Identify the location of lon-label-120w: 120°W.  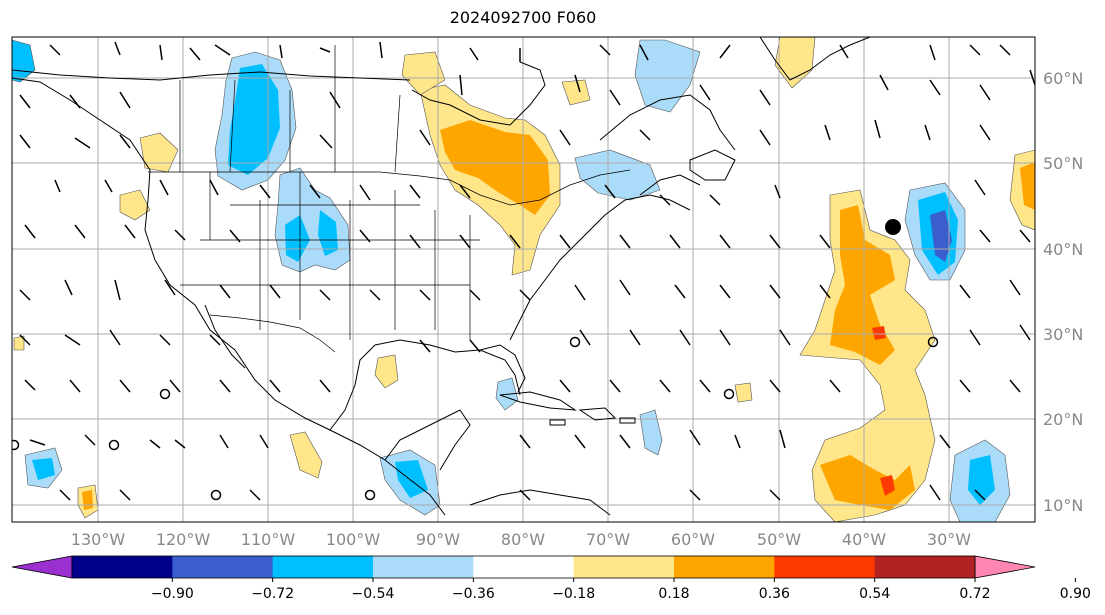
(183, 539).